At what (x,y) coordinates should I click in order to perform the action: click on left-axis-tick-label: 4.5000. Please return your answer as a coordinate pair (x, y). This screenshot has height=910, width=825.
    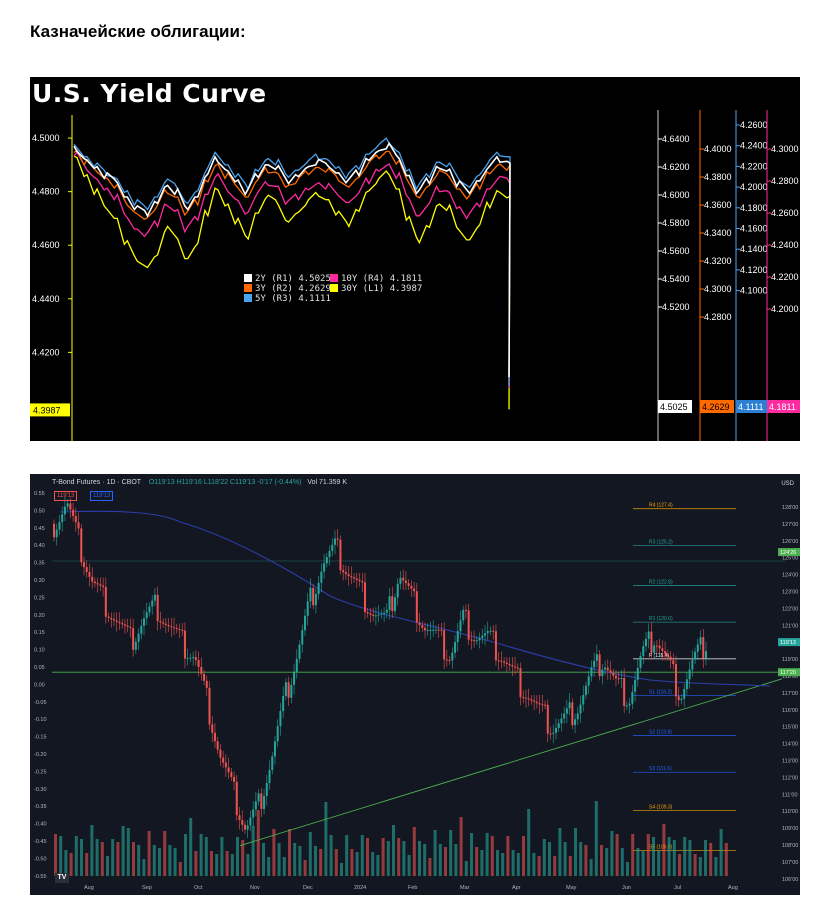
    Looking at the image, I should click on (46, 138).